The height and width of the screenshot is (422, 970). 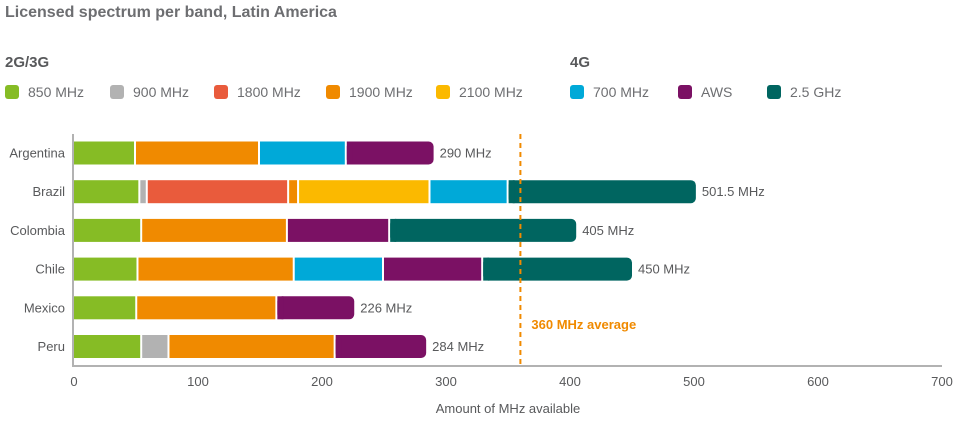 I want to click on legend-label-aws: AWS, so click(x=717, y=92).